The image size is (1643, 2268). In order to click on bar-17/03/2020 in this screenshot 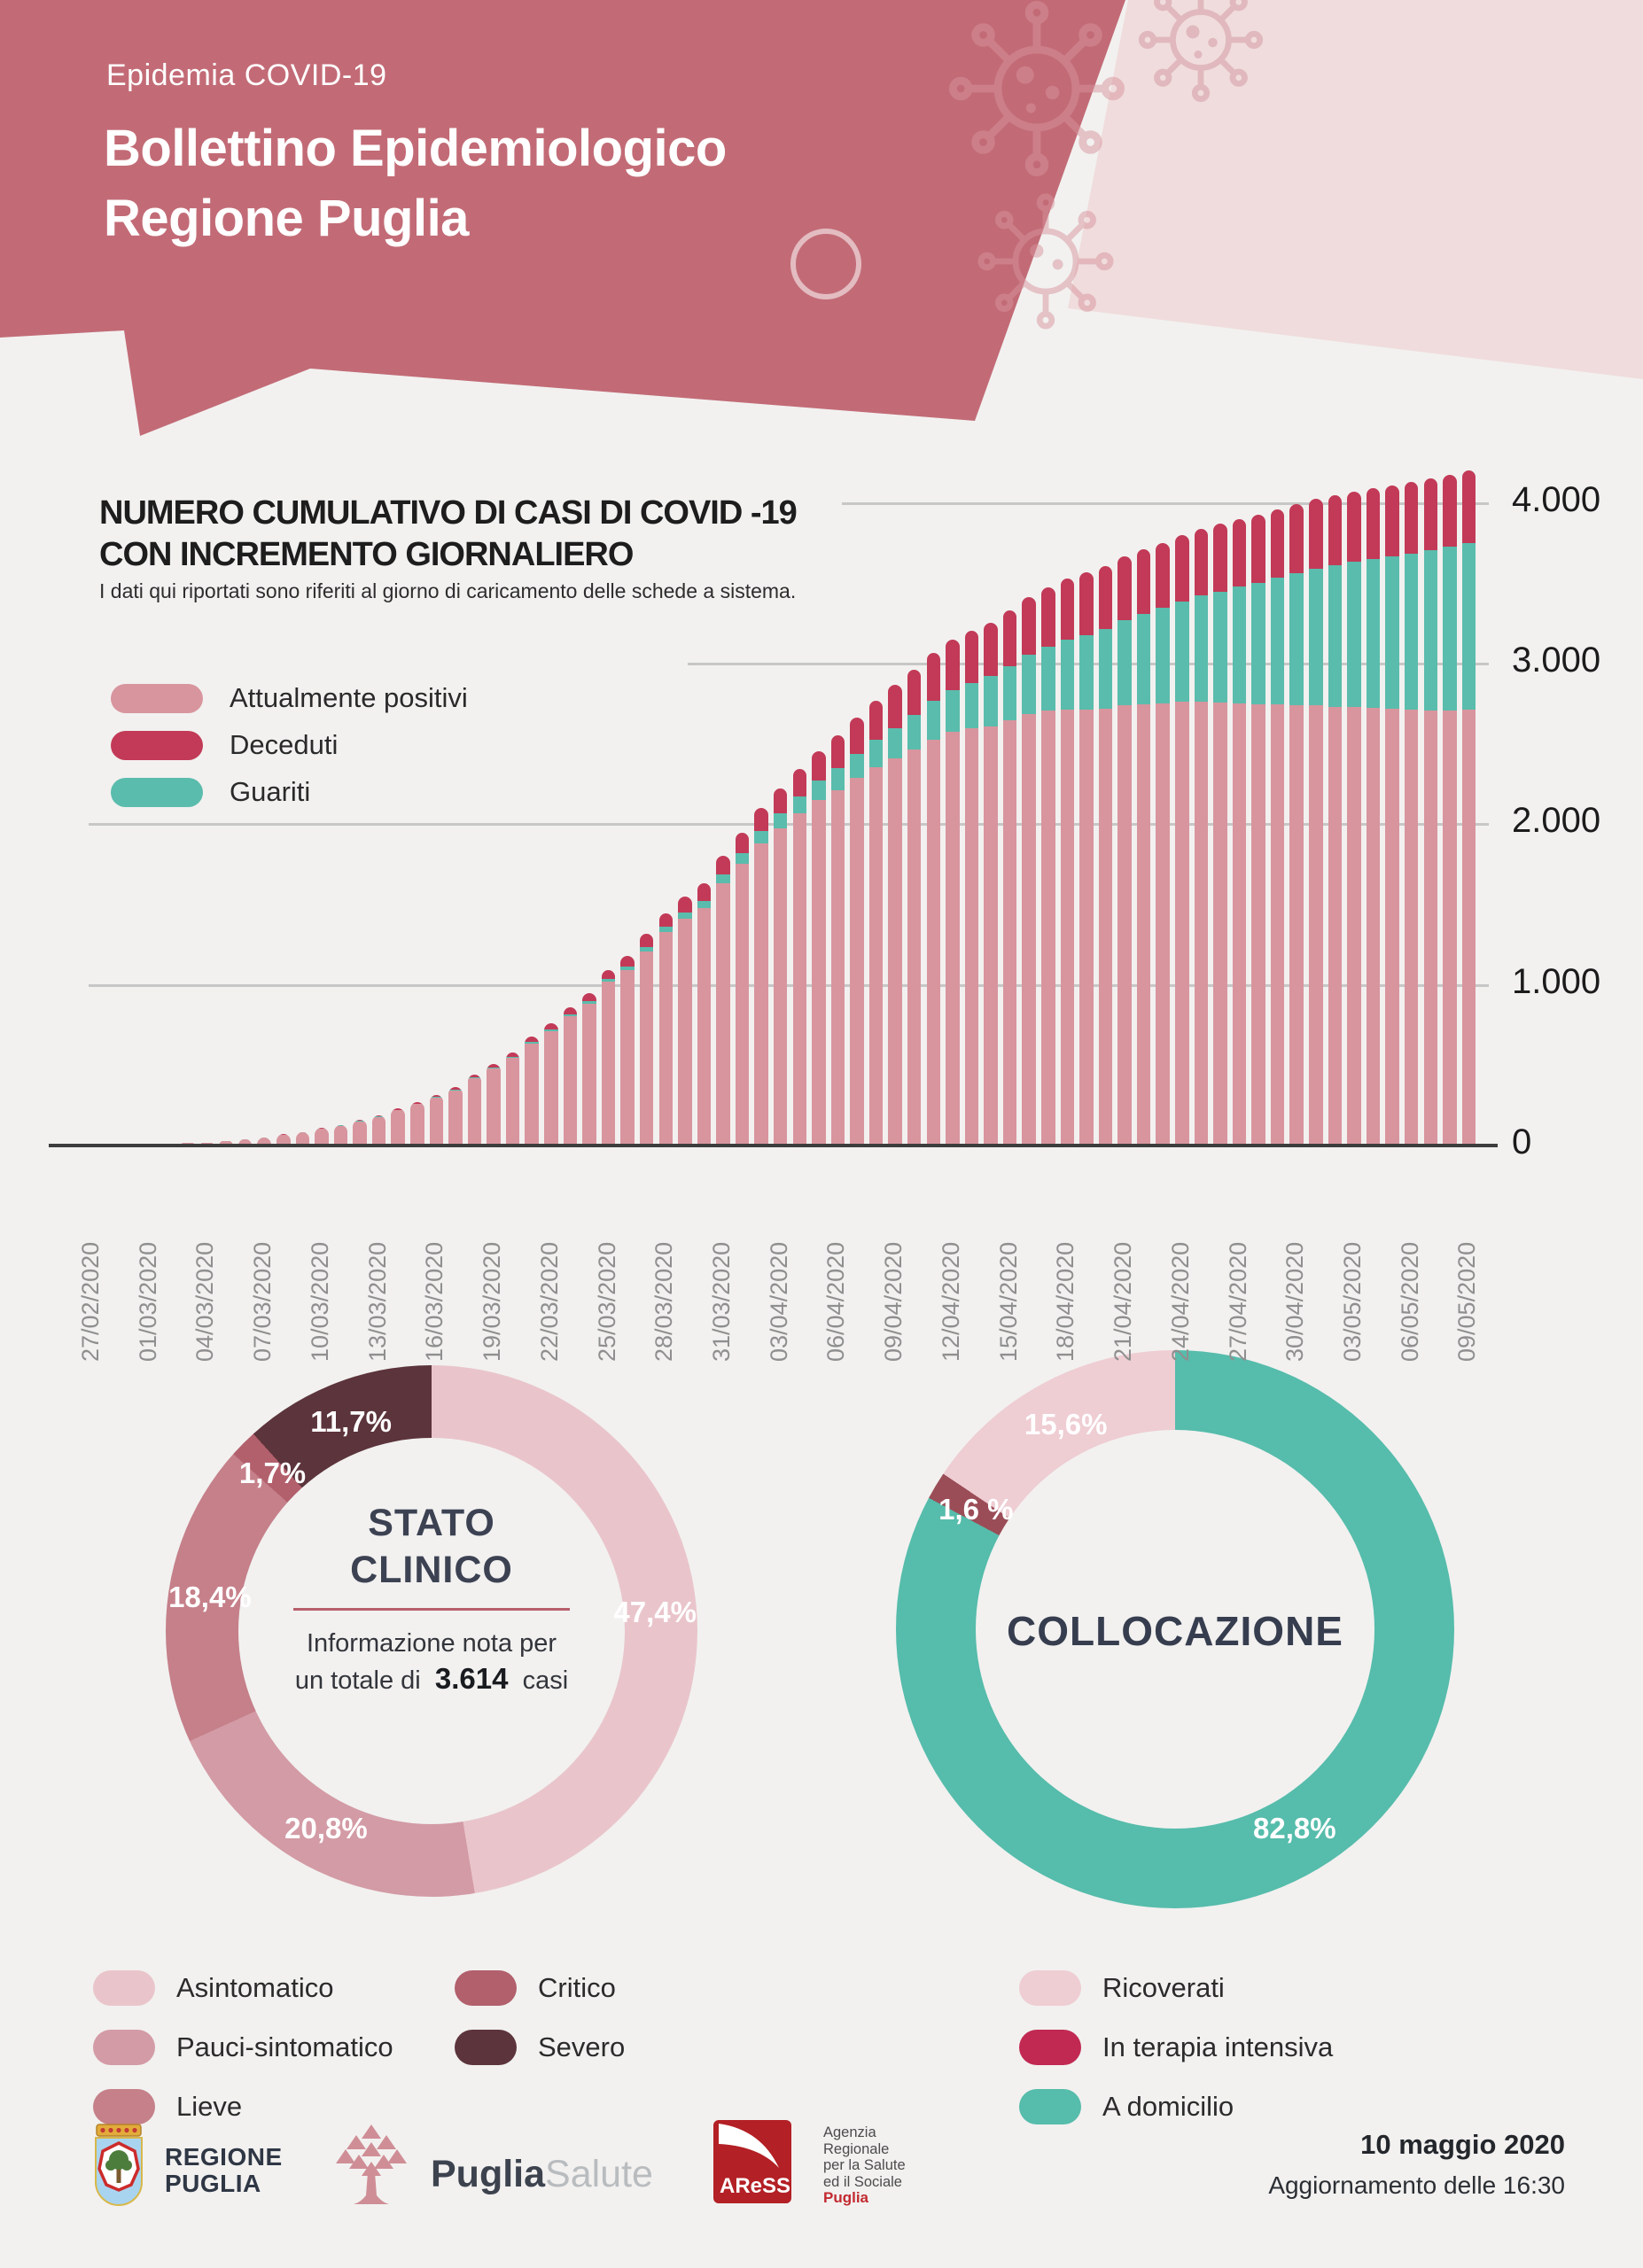, I will do `click(455, 1116)`.